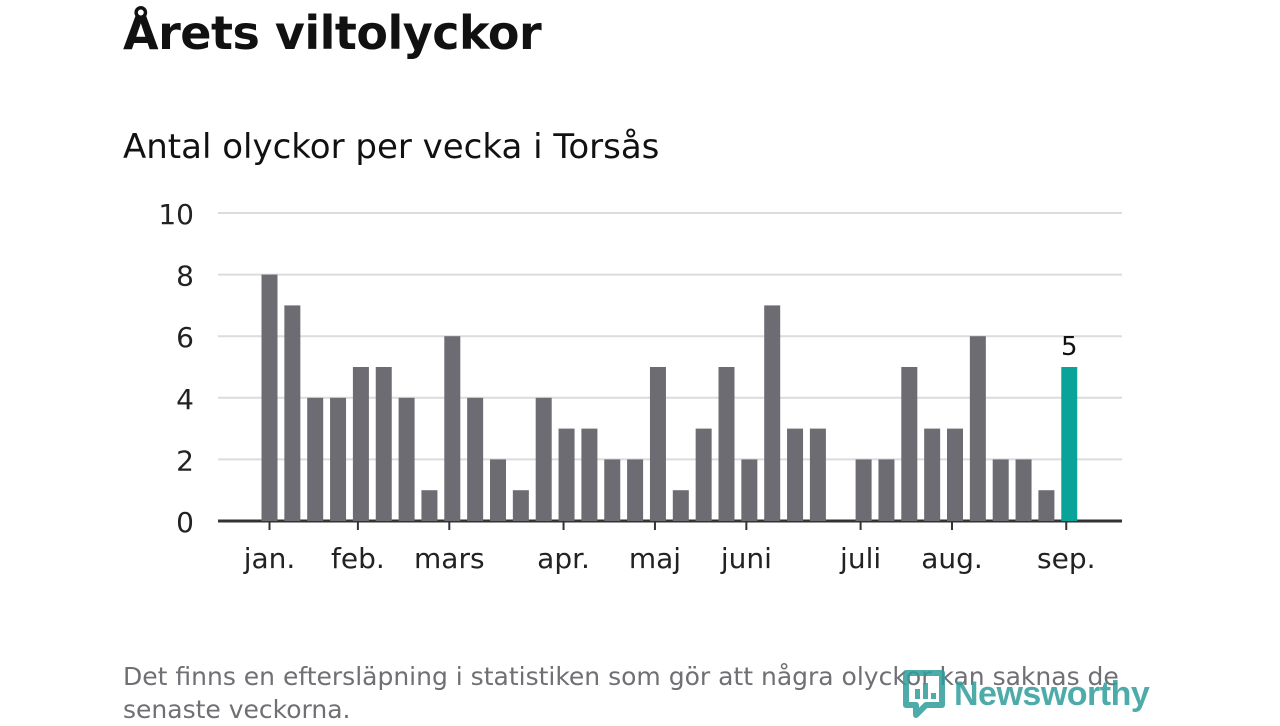 The image size is (1280, 726). I want to click on brand-logo: Newsworthy, so click(1026, 694).